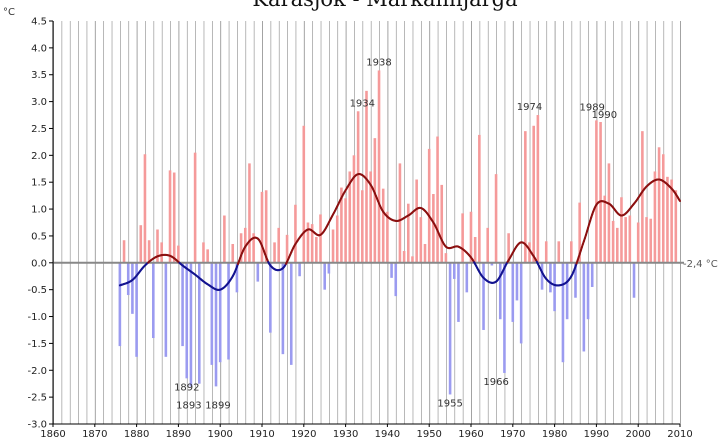 The image size is (720, 439). Describe the element at coordinates (679, 434) in the screenshot. I see `x-tick-label: 2010` at that location.